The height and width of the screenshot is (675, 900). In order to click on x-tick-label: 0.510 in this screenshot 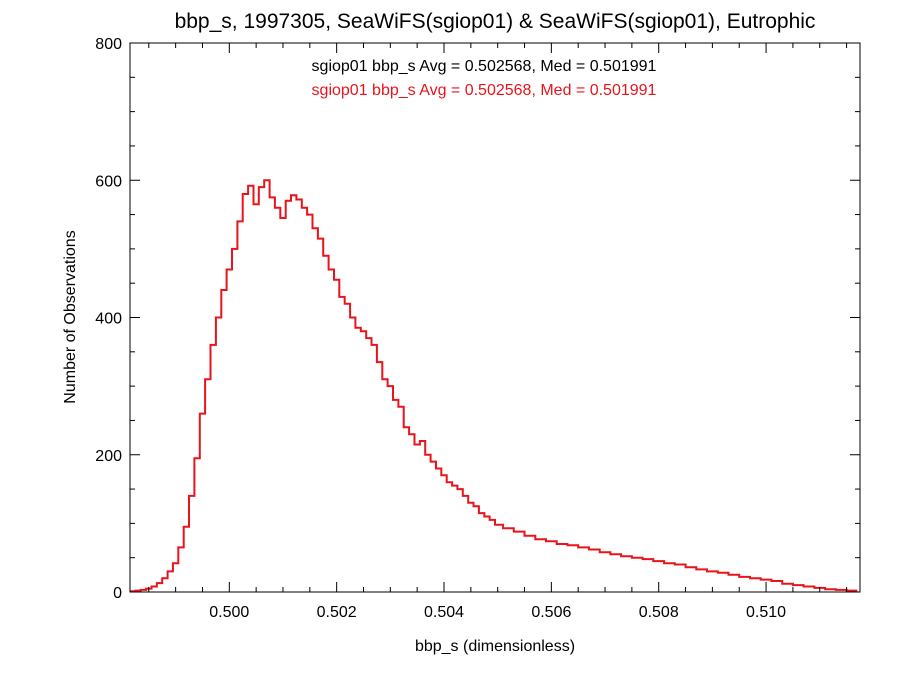, I will do `click(766, 612)`.